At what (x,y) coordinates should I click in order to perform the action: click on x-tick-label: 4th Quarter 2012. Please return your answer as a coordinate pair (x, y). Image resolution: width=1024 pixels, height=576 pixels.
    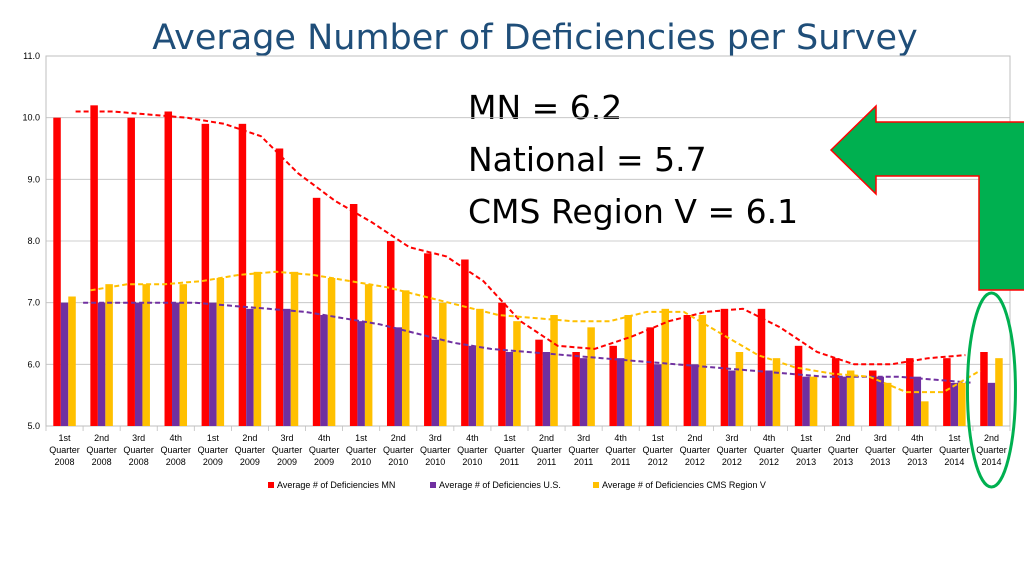
    Looking at the image, I should click on (769, 450).